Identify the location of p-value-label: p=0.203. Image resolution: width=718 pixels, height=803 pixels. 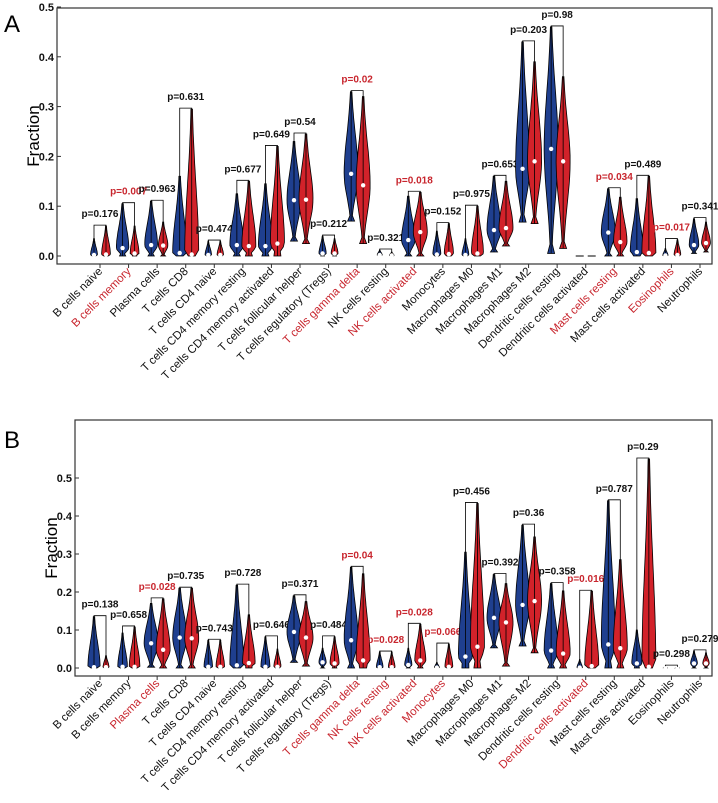
(528, 30).